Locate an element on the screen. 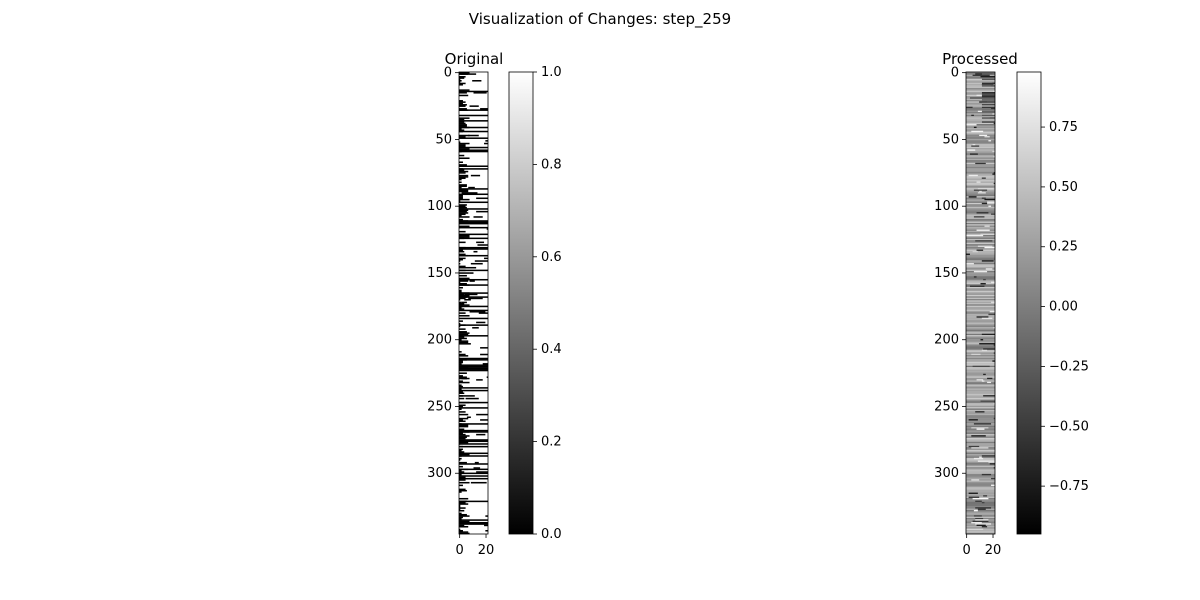 The width and height of the screenshot is (1200, 600). processed-axes: 0 50 100 150 200 250 300 0 20 is located at coordinates (967, 312).